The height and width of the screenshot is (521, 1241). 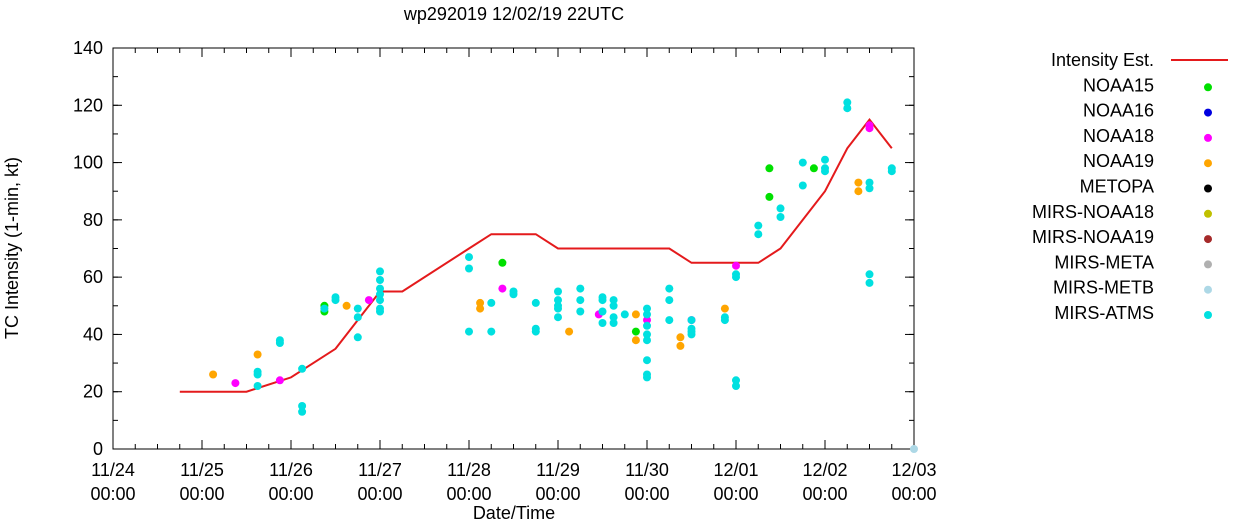 What do you see at coordinates (1208, 315) in the screenshot?
I see `legend-swatch-mirs-atms` at bounding box center [1208, 315].